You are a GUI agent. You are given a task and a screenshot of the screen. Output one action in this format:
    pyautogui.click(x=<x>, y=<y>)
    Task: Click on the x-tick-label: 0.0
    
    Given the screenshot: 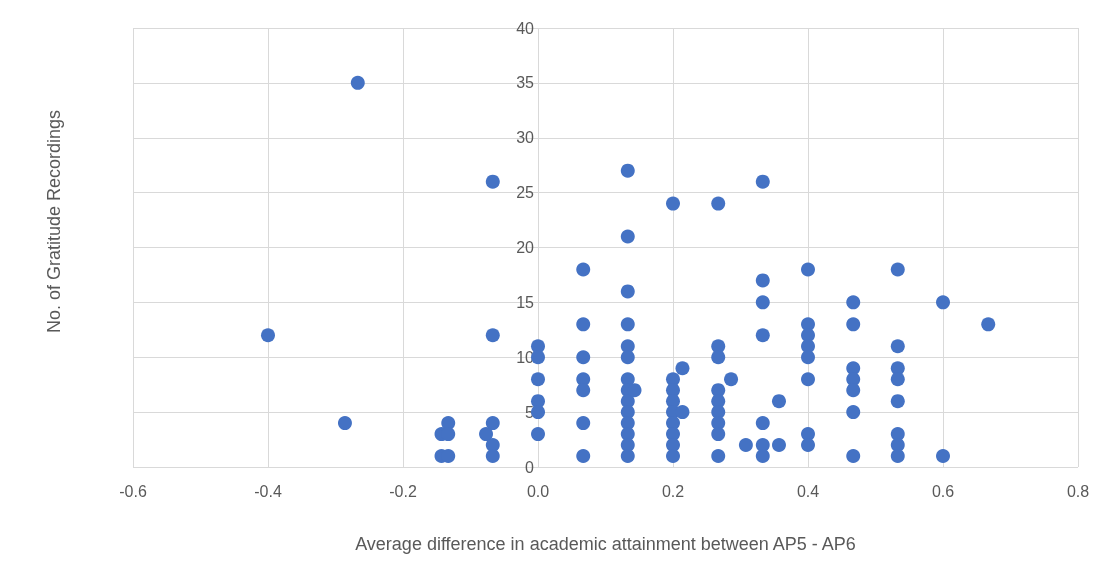 What is the action you would take?
    pyautogui.click(x=538, y=491)
    